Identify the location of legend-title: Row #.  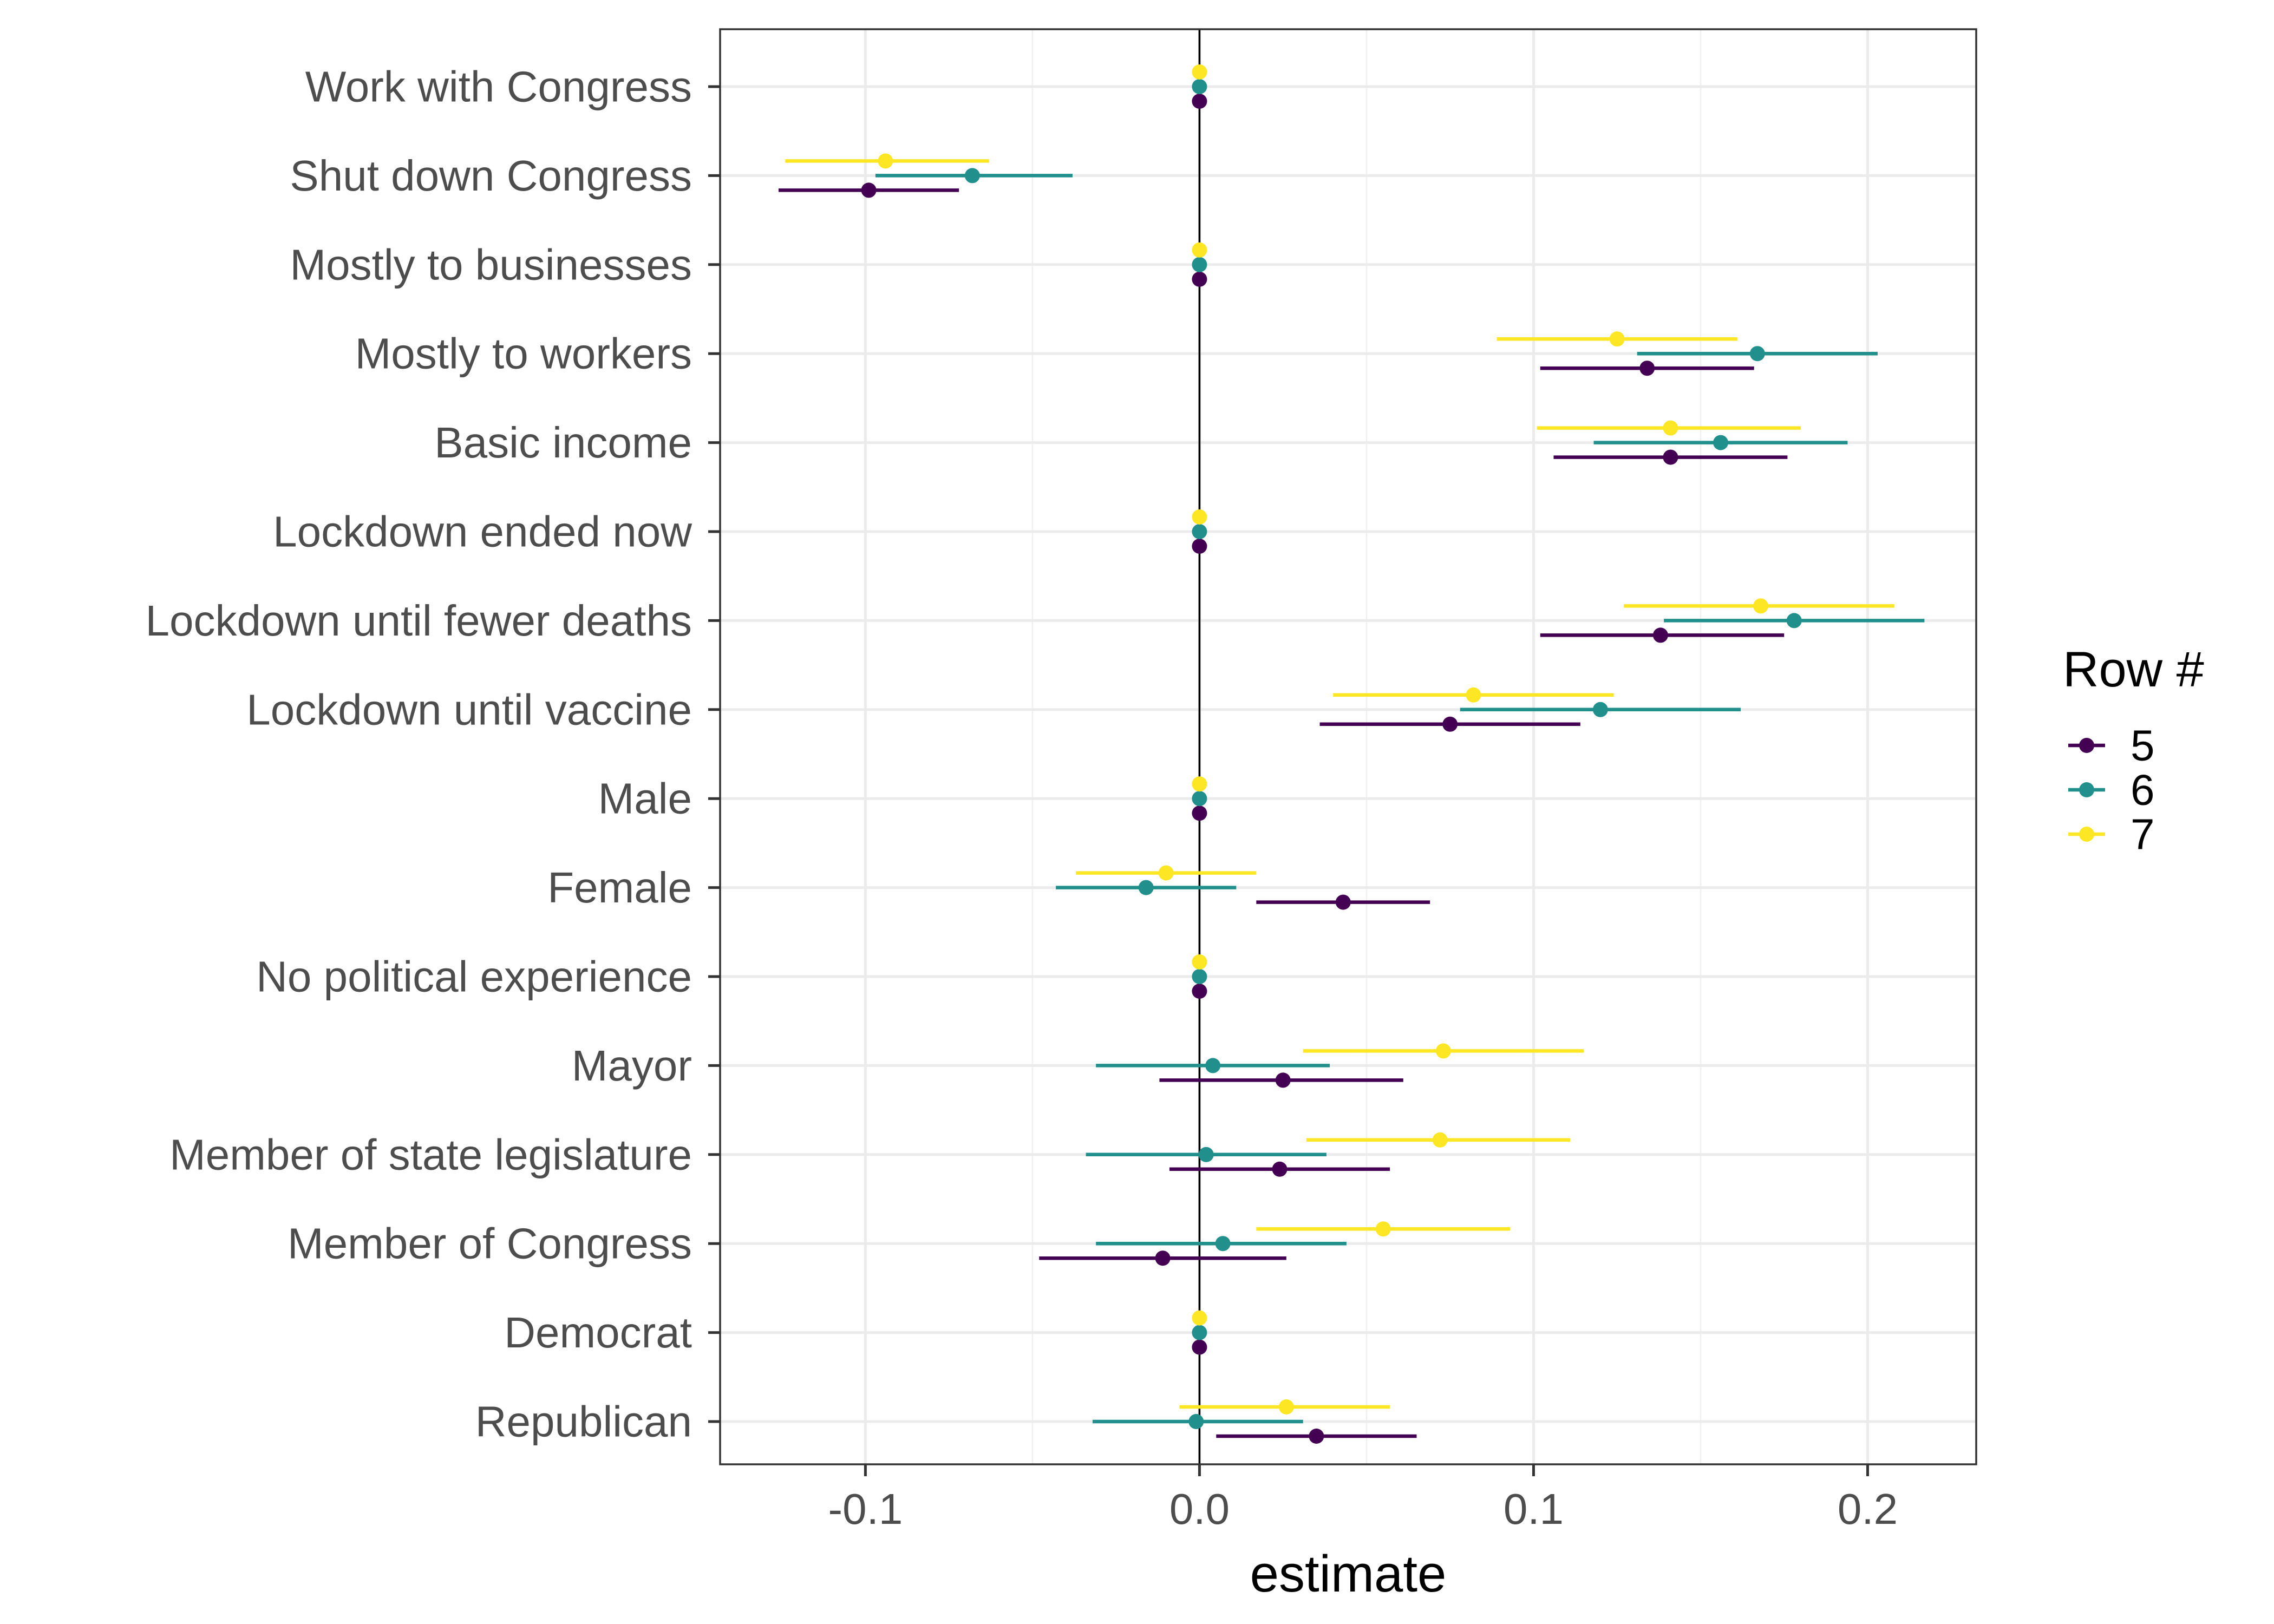
(2133, 669).